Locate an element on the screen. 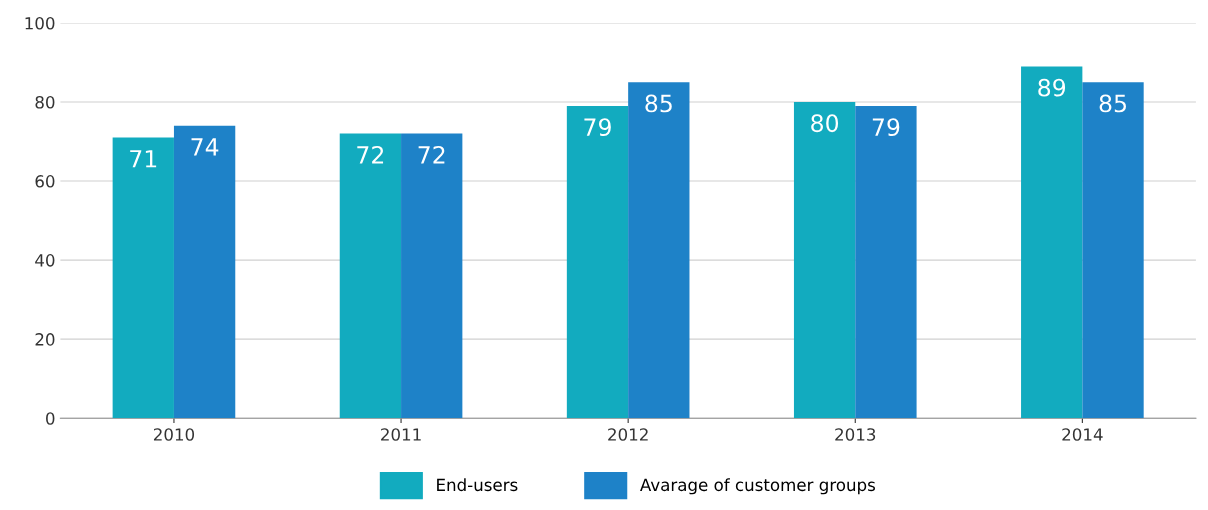 The height and width of the screenshot is (510, 1208). y-tick-label: 0 is located at coordinates (50, 418).